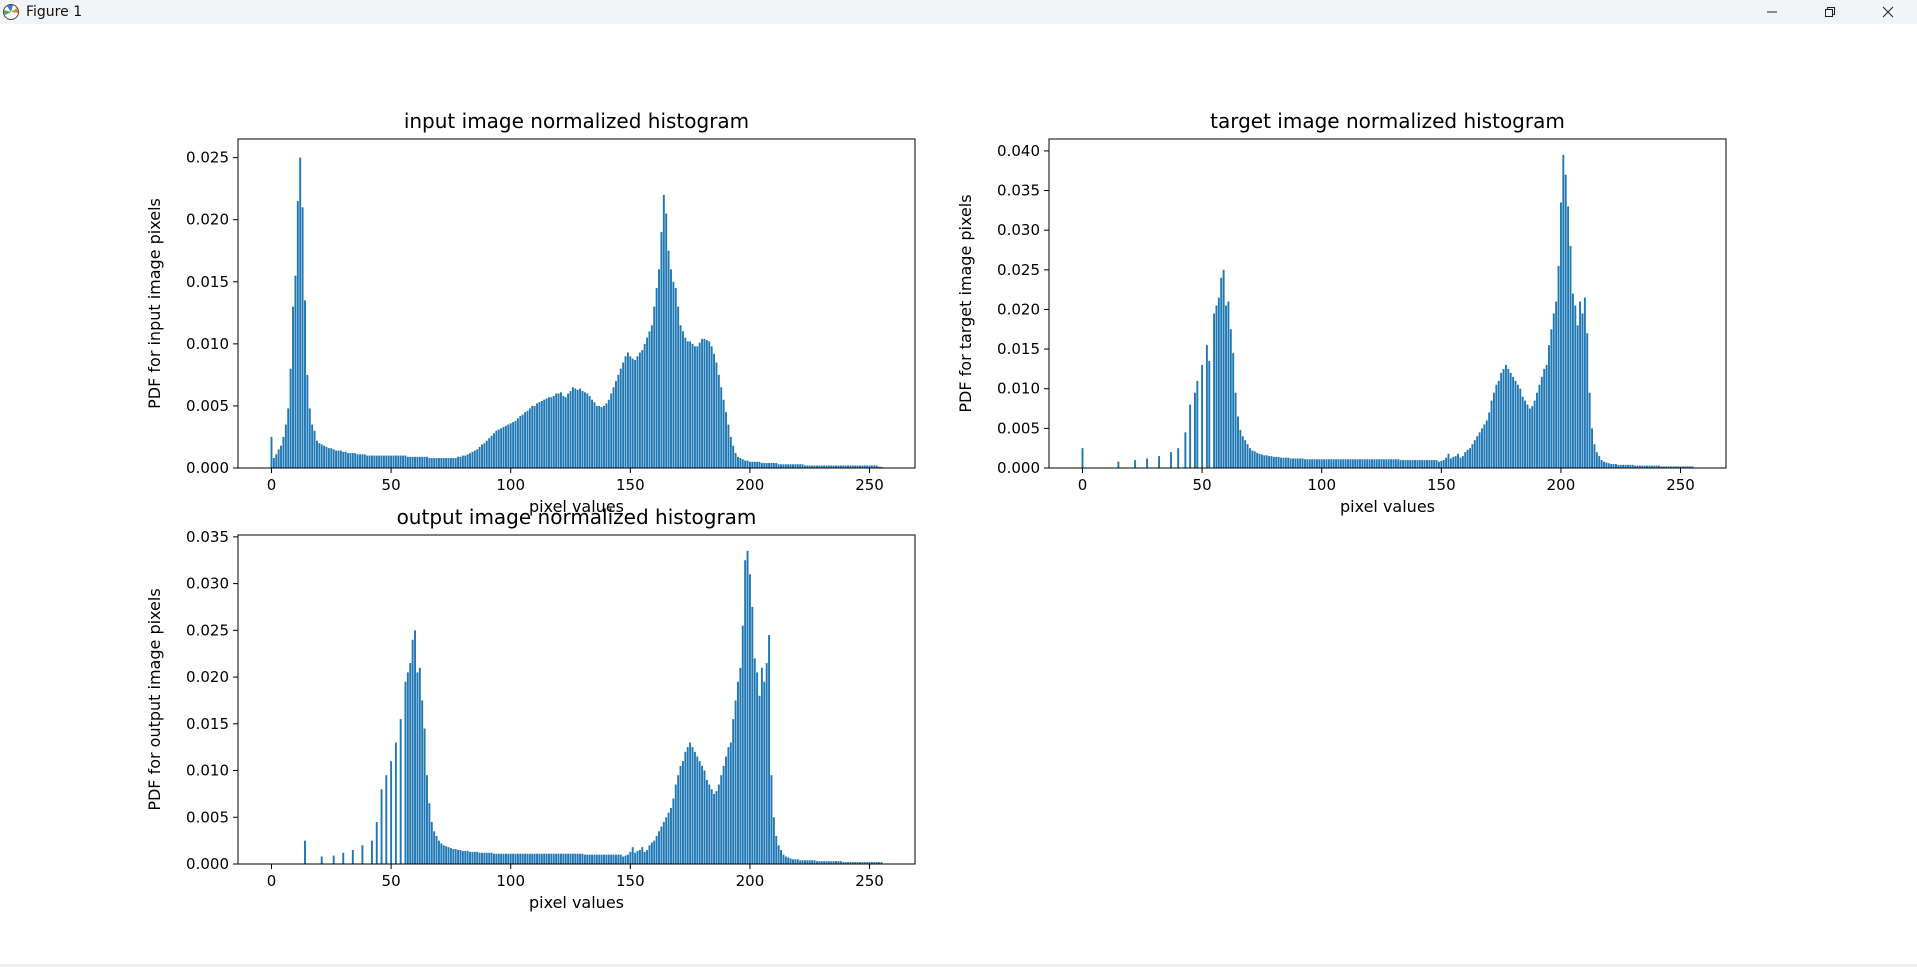  I want to click on x-tick-label: 150, so click(1441, 485).